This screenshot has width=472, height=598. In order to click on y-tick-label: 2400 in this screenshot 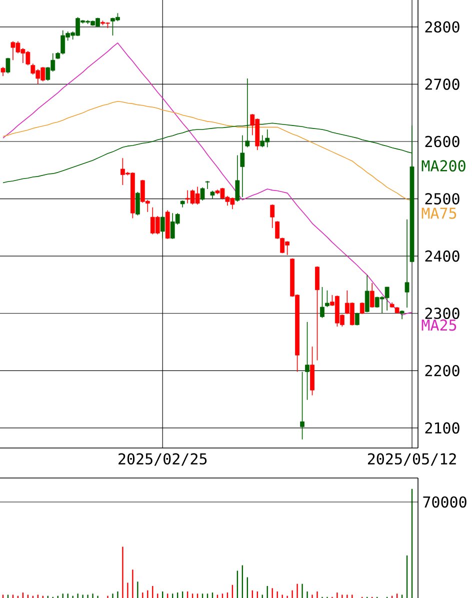, I will do `click(442, 256)`.